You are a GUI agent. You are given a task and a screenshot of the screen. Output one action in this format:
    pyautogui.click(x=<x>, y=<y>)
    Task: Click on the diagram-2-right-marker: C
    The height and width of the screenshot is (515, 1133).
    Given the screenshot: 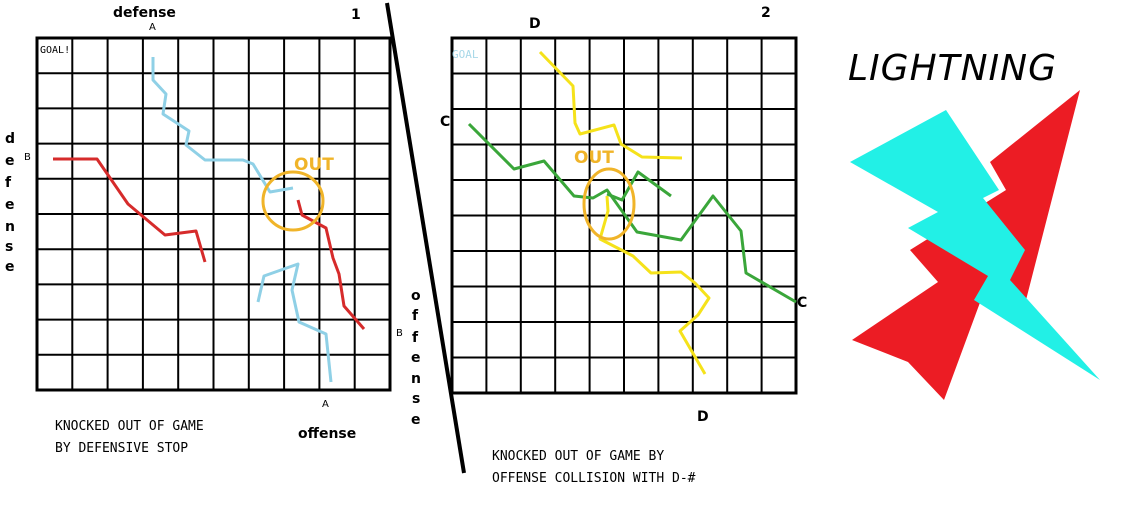 What is the action you would take?
    pyautogui.click(x=802, y=303)
    